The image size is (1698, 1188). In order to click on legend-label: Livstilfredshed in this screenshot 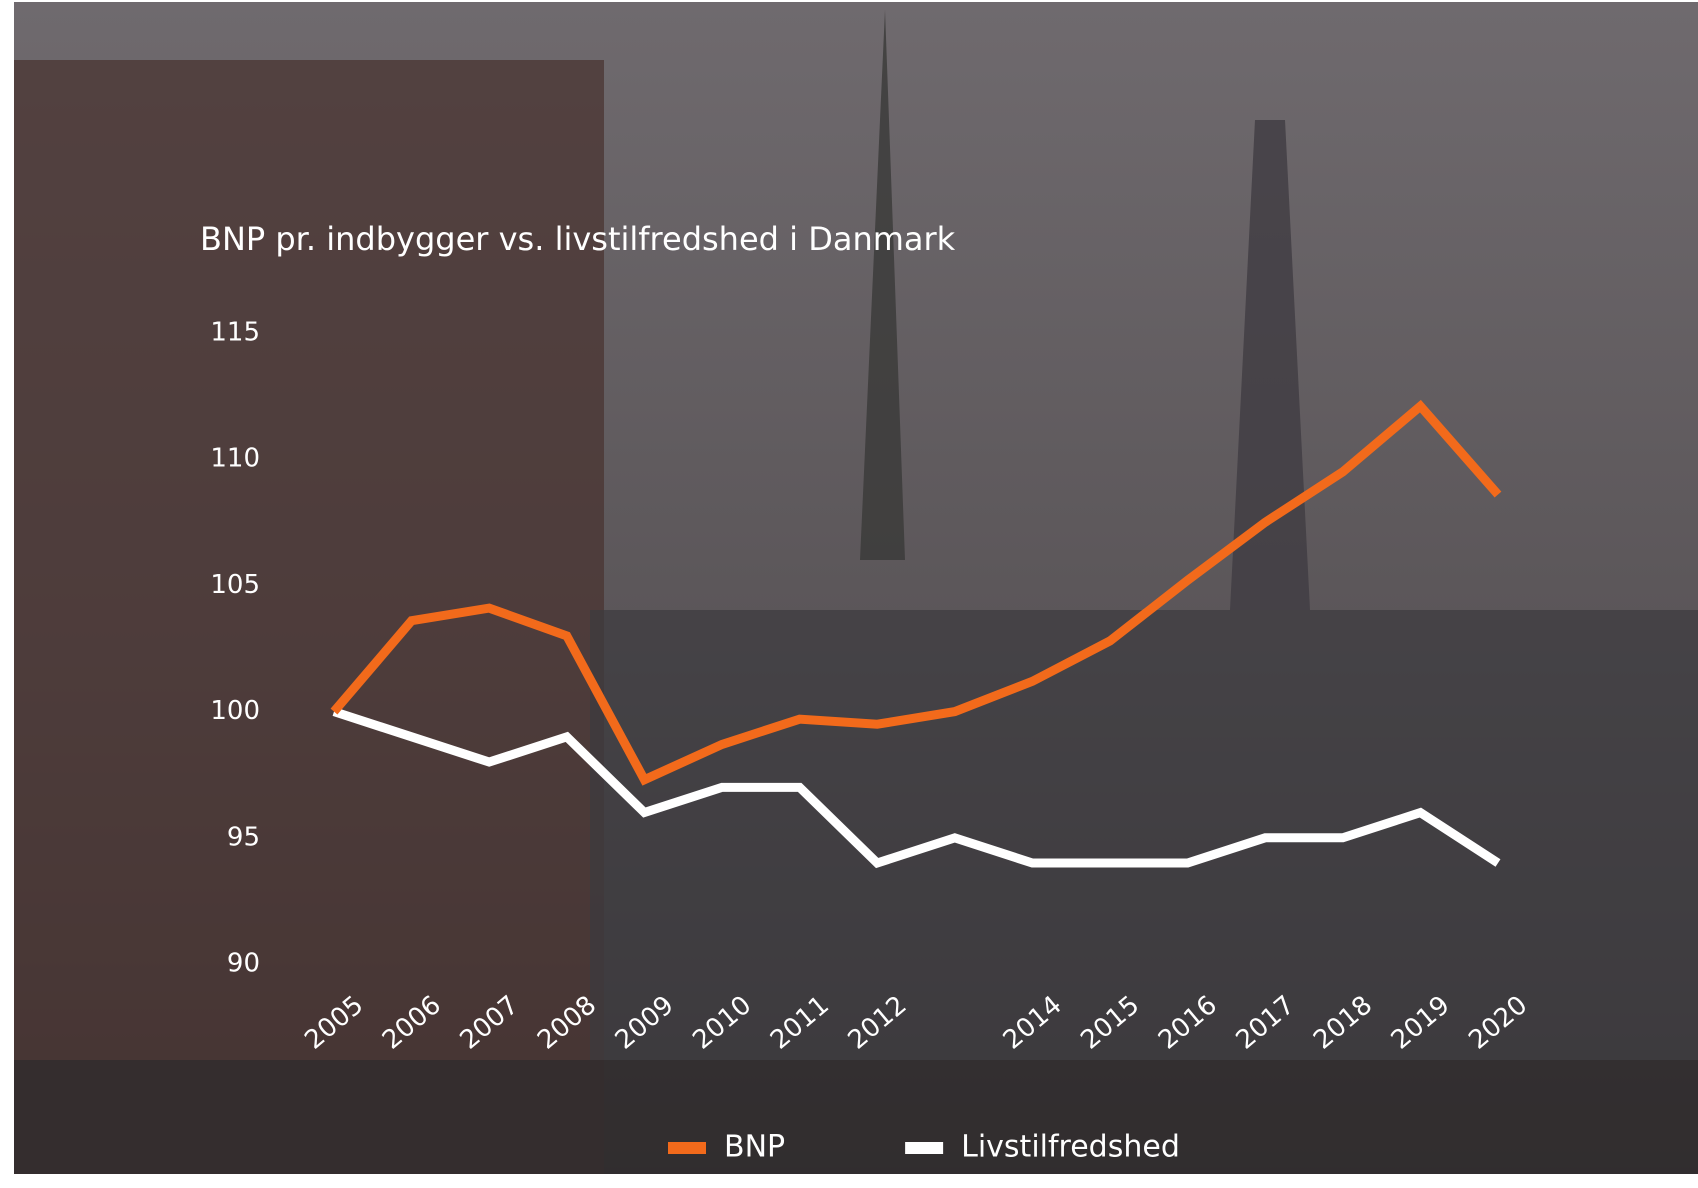, I will do `click(1070, 1147)`.